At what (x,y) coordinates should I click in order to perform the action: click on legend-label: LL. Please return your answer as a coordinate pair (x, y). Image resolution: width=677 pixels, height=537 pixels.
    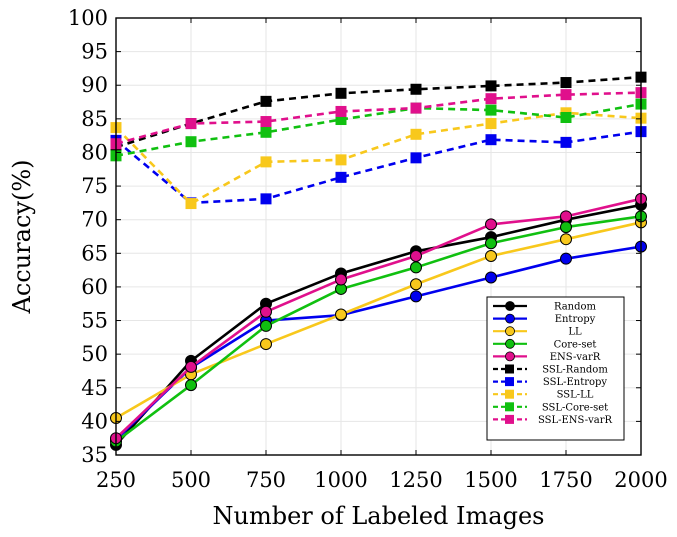
    Looking at the image, I should click on (575, 332).